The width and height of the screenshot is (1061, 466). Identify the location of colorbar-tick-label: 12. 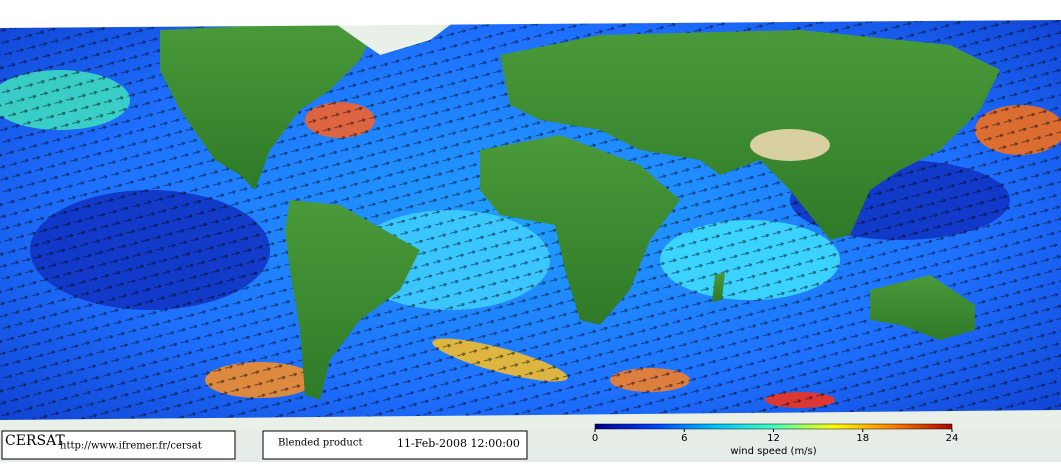
(773, 438).